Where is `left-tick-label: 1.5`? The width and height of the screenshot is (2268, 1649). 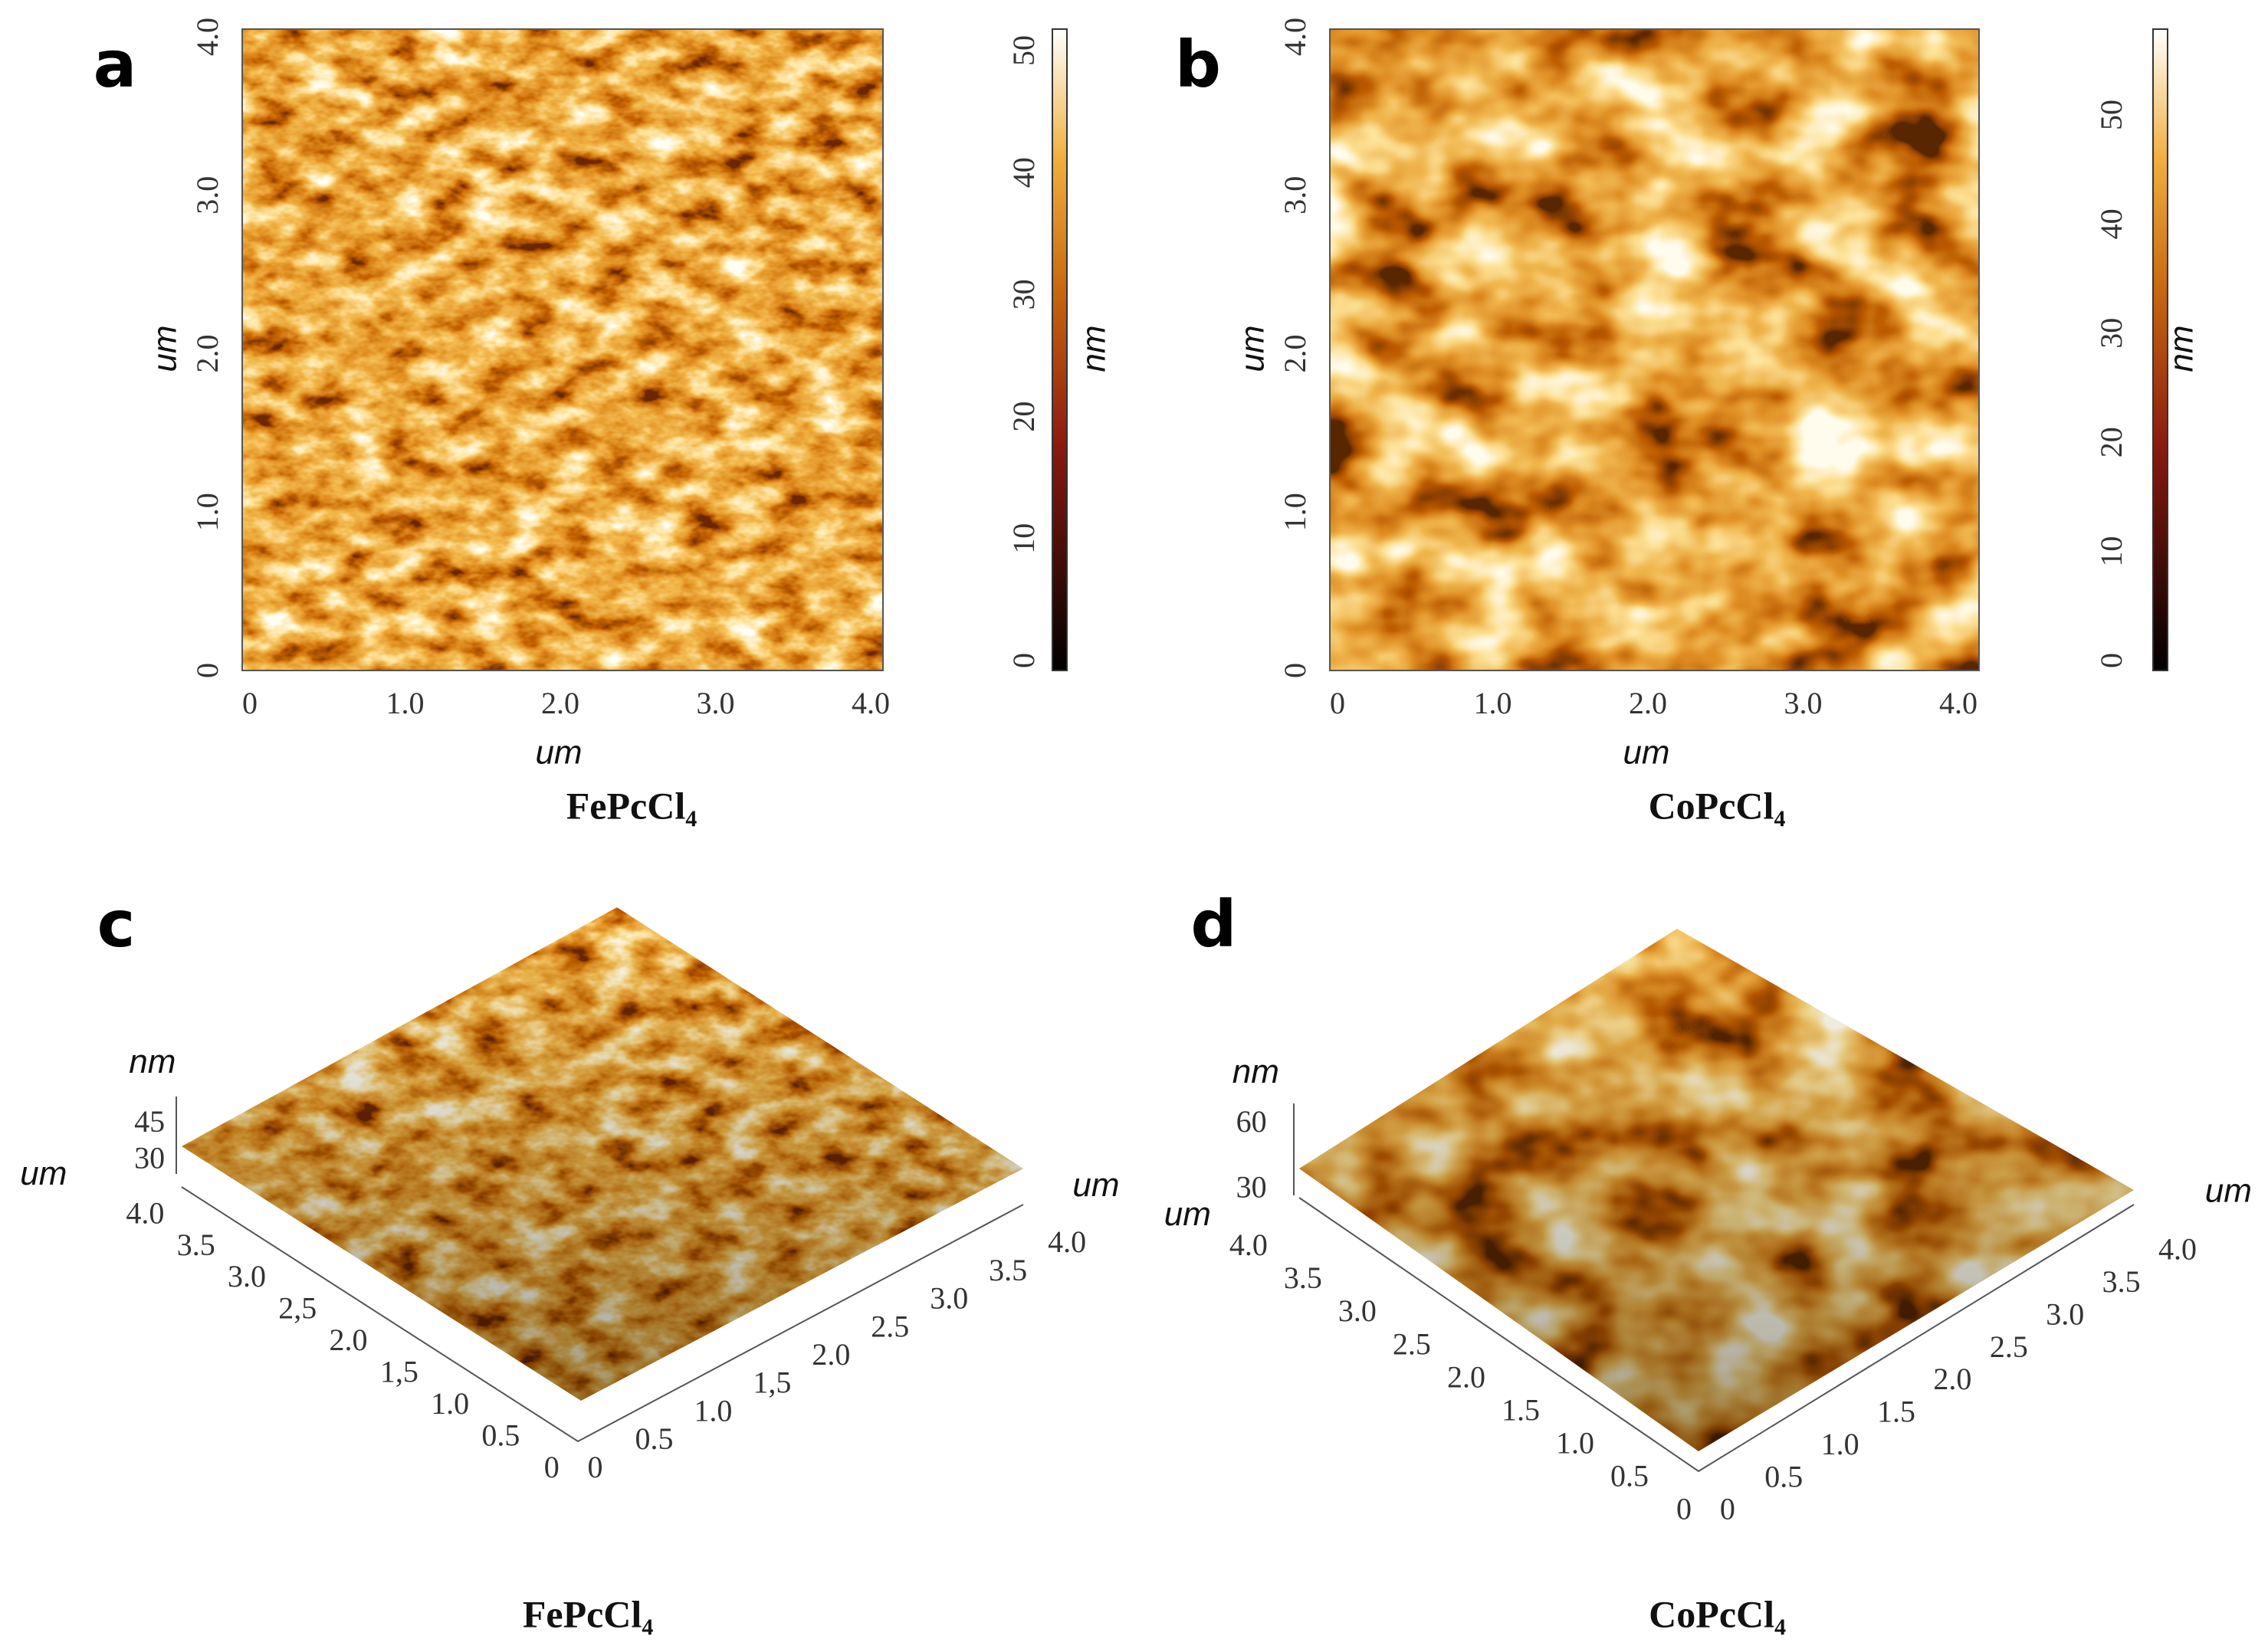 left-tick-label: 1.5 is located at coordinates (1521, 1409).